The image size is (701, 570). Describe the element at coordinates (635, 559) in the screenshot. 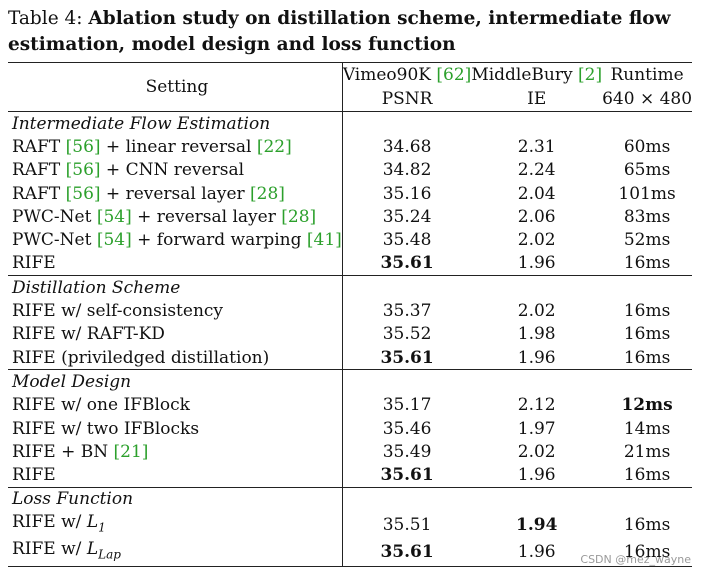

I see `watermark: CSDN @mez_wayne` at that location.